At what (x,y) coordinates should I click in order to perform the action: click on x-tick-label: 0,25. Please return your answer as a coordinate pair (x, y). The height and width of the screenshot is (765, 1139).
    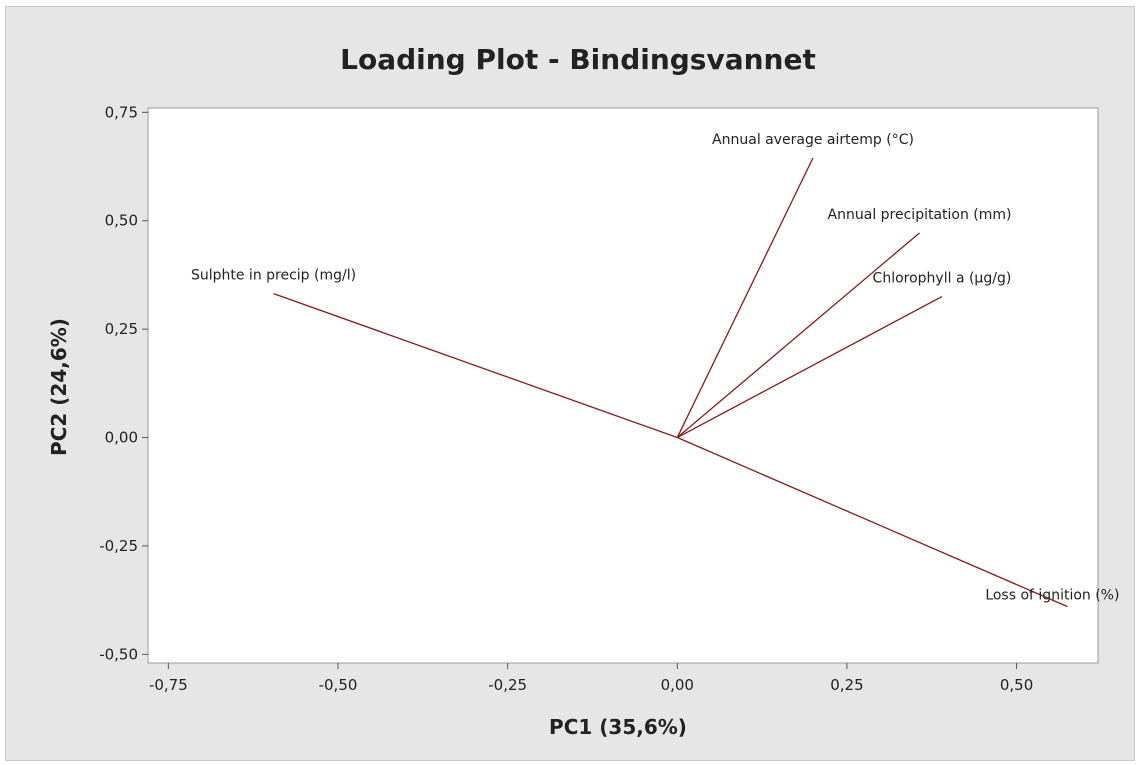
    Looking at the image, I should click on (846, 685).